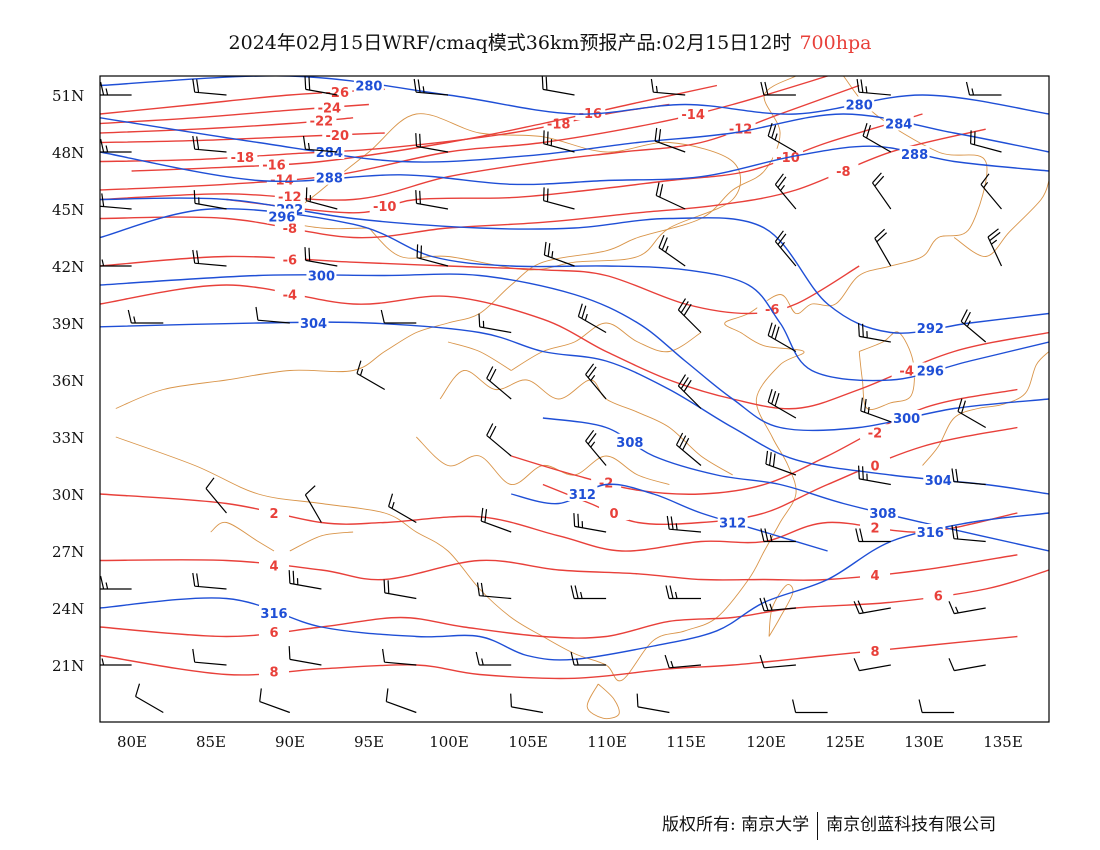 The image size is (1100, 850). What do you see at coordinates (449, 742) in the screenshot?
I see `lon-label: 100E` at bounding box center [449, 742].